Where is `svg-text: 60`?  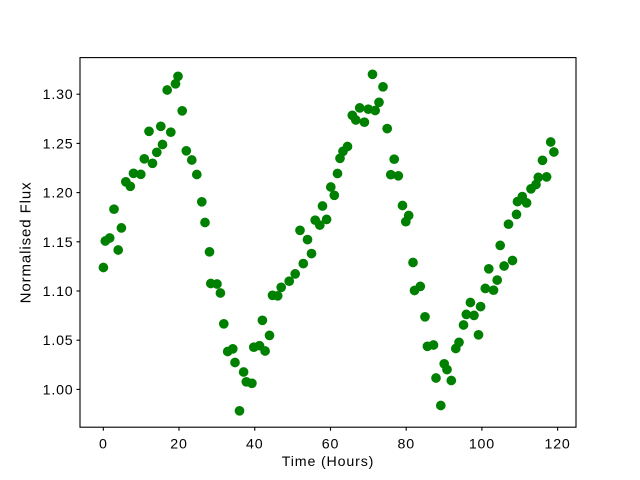
svg-text: 60 is located at coordinates (330, 444).